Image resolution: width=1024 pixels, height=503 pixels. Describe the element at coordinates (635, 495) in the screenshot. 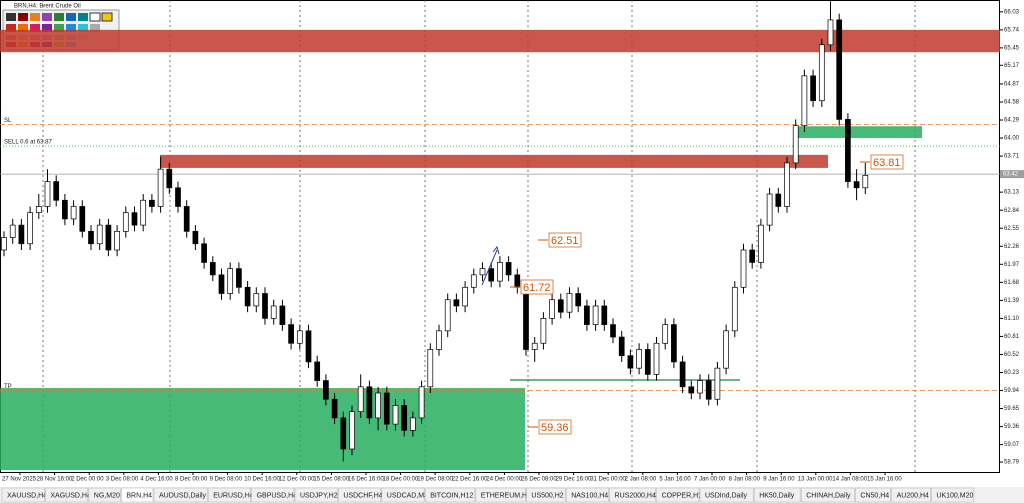

I see `tab-label: RUS2000,H4` at that location.